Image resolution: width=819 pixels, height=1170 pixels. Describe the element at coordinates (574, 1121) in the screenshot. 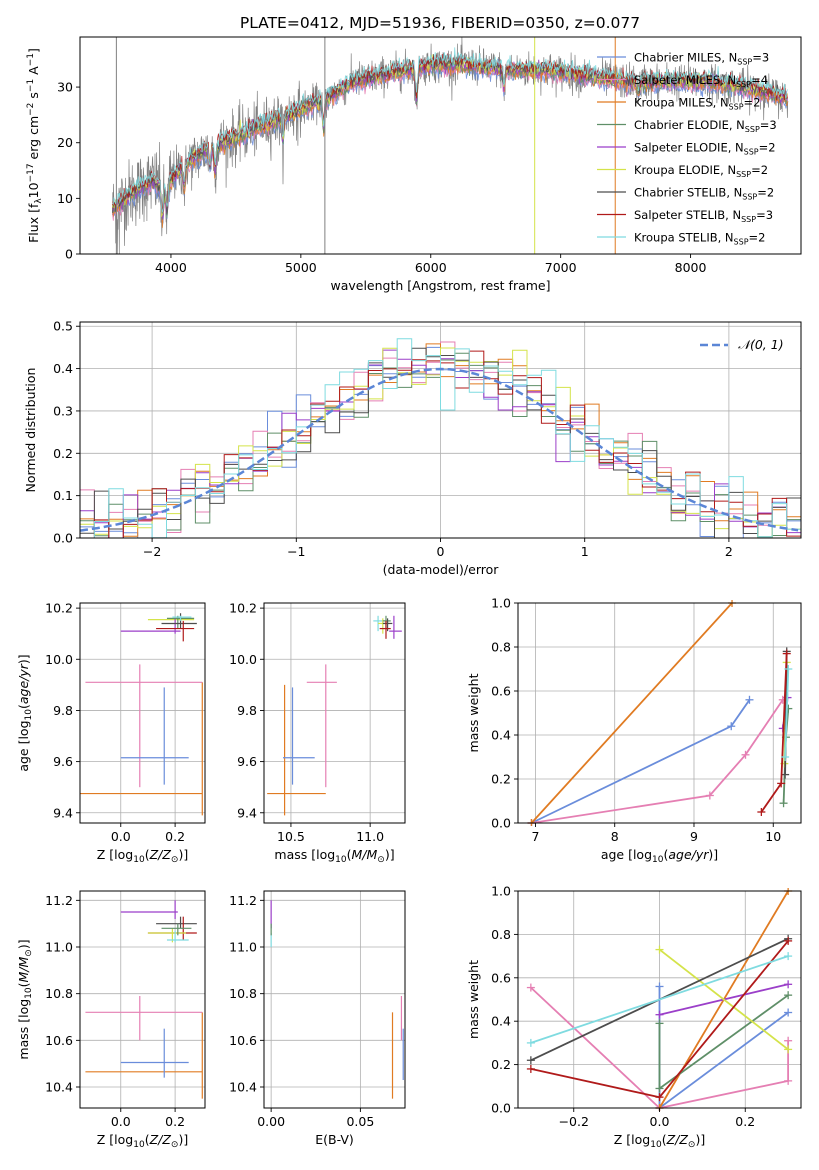

I see `x-tick-label: −0.2` at that location.